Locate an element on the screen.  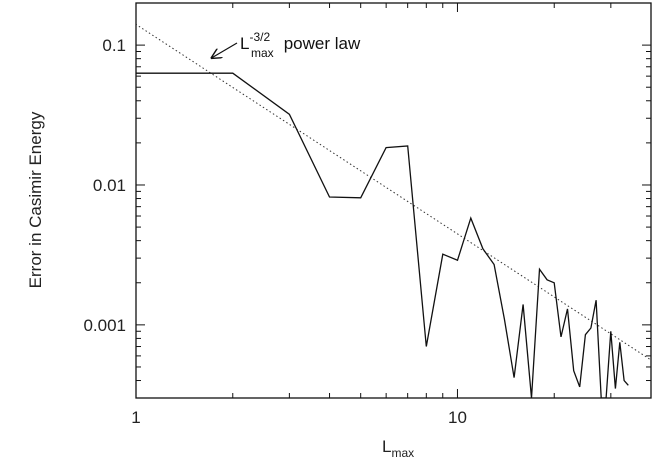
x-tick-label: 1 is located at coordinates (135, 417).